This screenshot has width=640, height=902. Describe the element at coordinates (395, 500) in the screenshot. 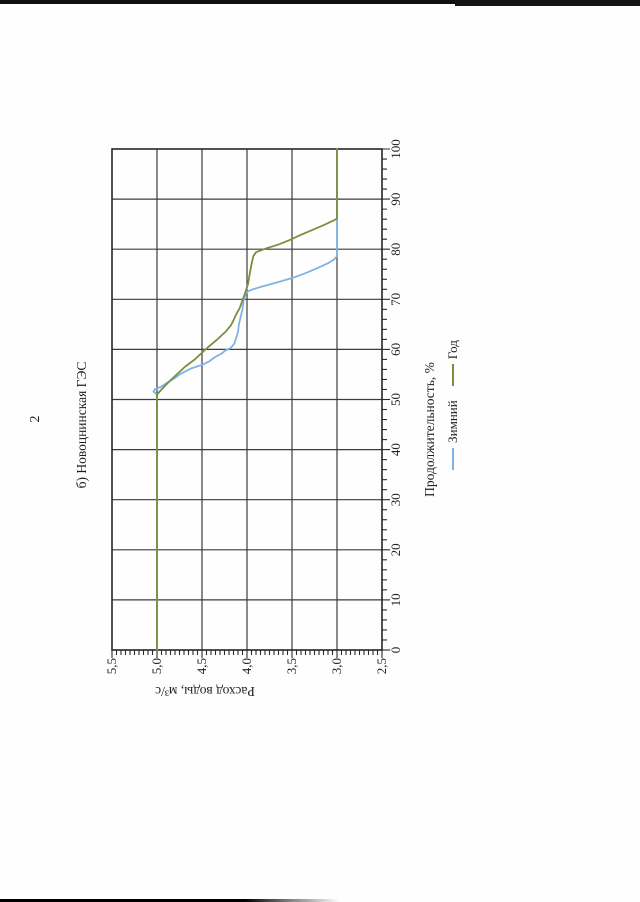

I see `x-tick-label: 30` at that location.